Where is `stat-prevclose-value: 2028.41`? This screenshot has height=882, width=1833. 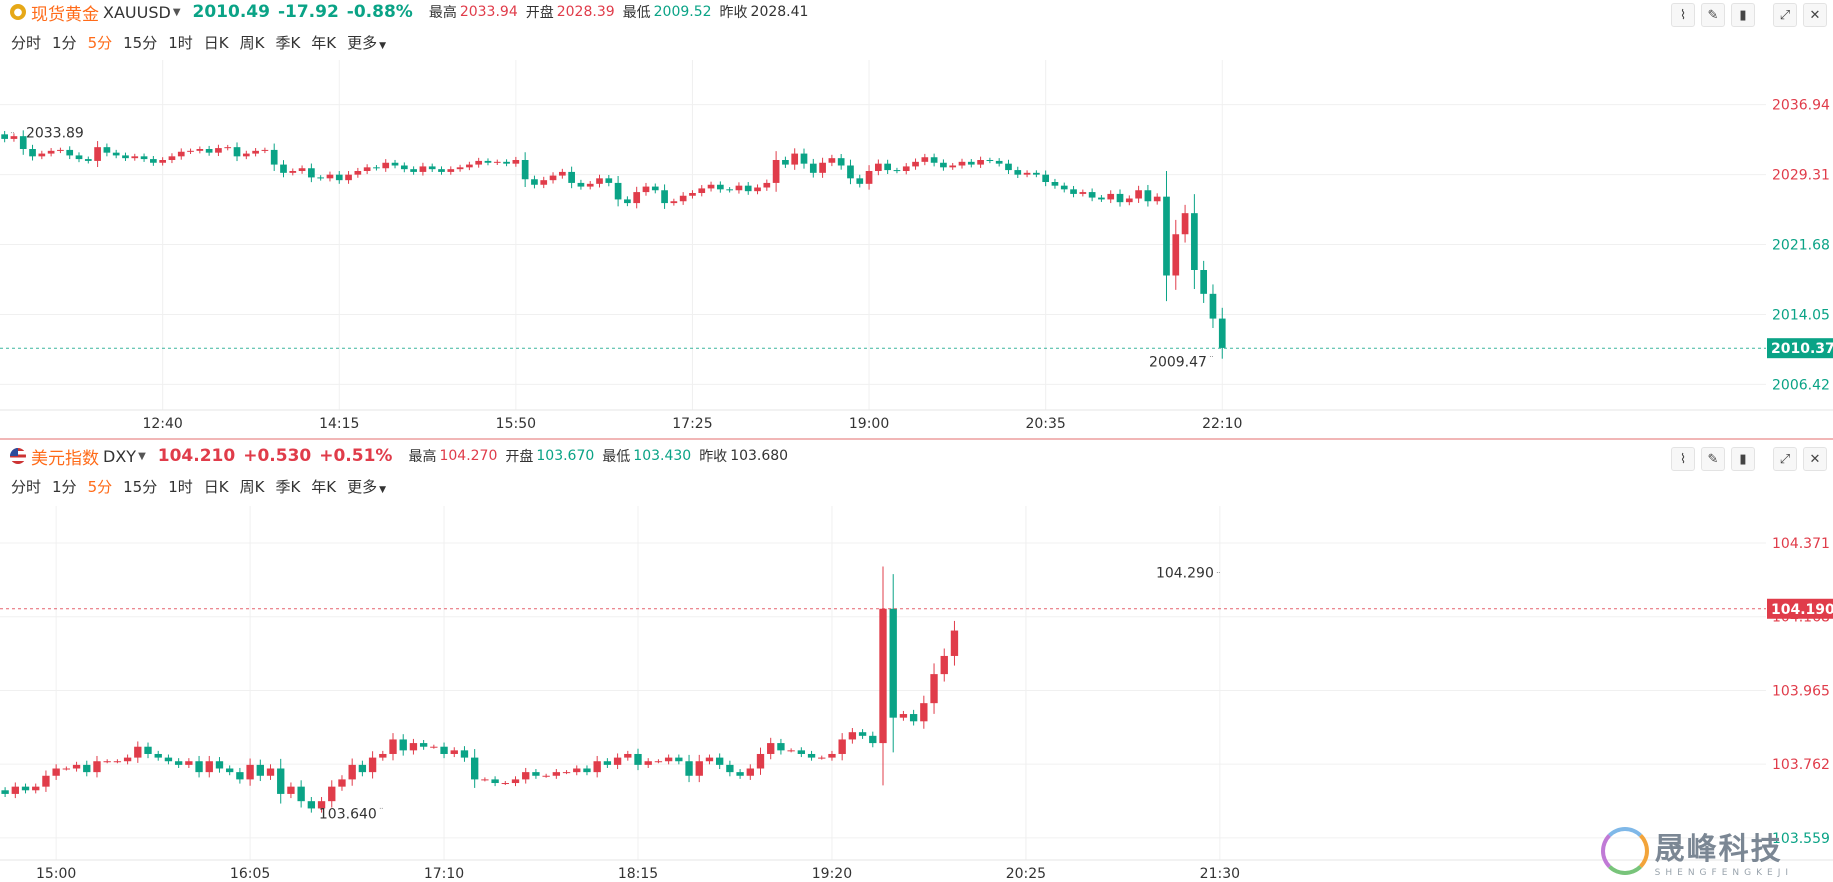 stat-prevclose-value: 2028.41 is located at coordinates (779, 12).